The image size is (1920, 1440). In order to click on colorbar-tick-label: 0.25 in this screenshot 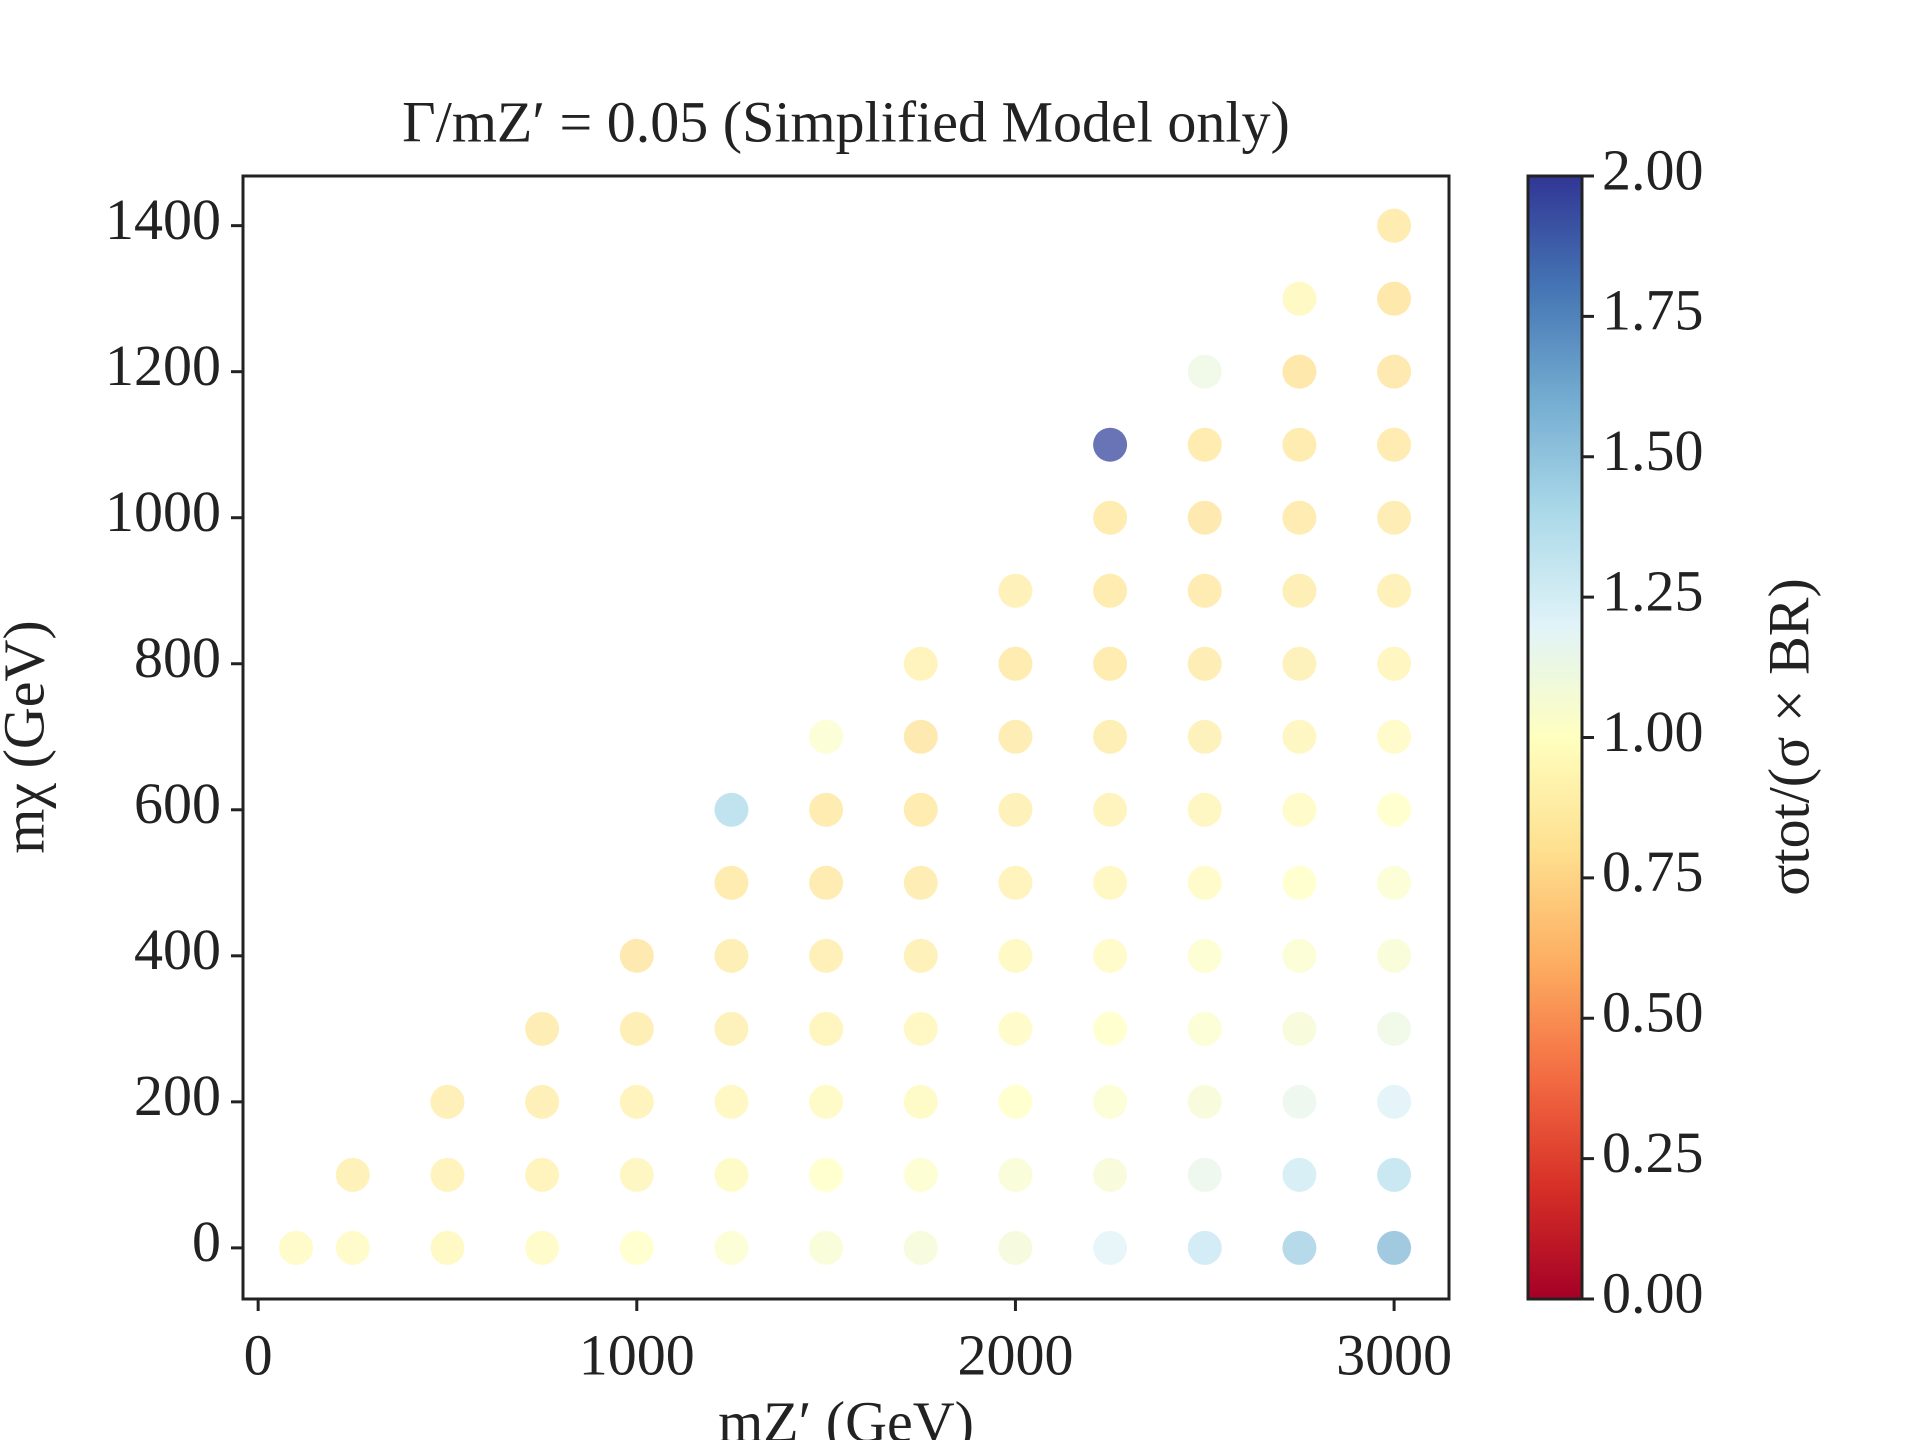, I will do `click(1653, 1152)`.